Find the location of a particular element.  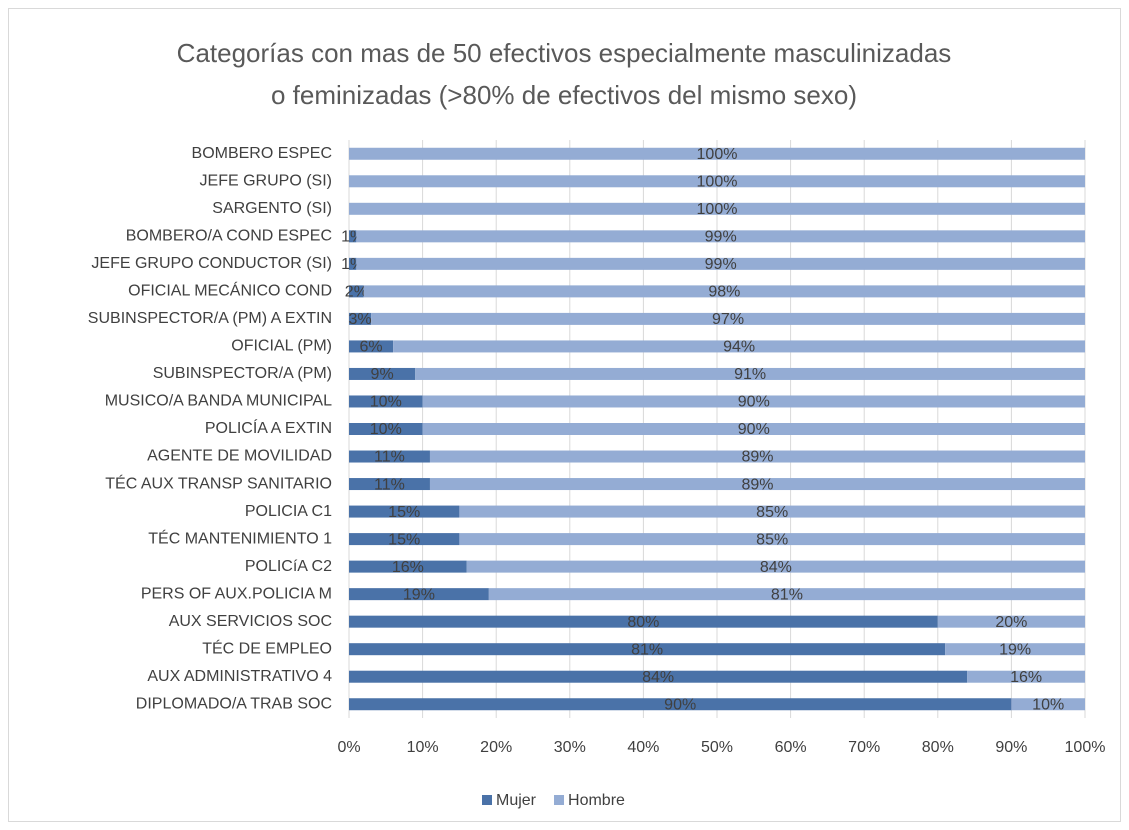

x-tick-label: 0% is located at coordinates (348, 747).